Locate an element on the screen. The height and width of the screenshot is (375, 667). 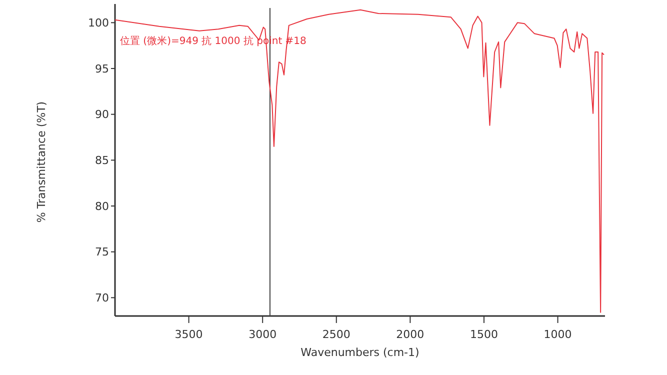
x-tick-label: 1500 is located at coordinates (484, 334).